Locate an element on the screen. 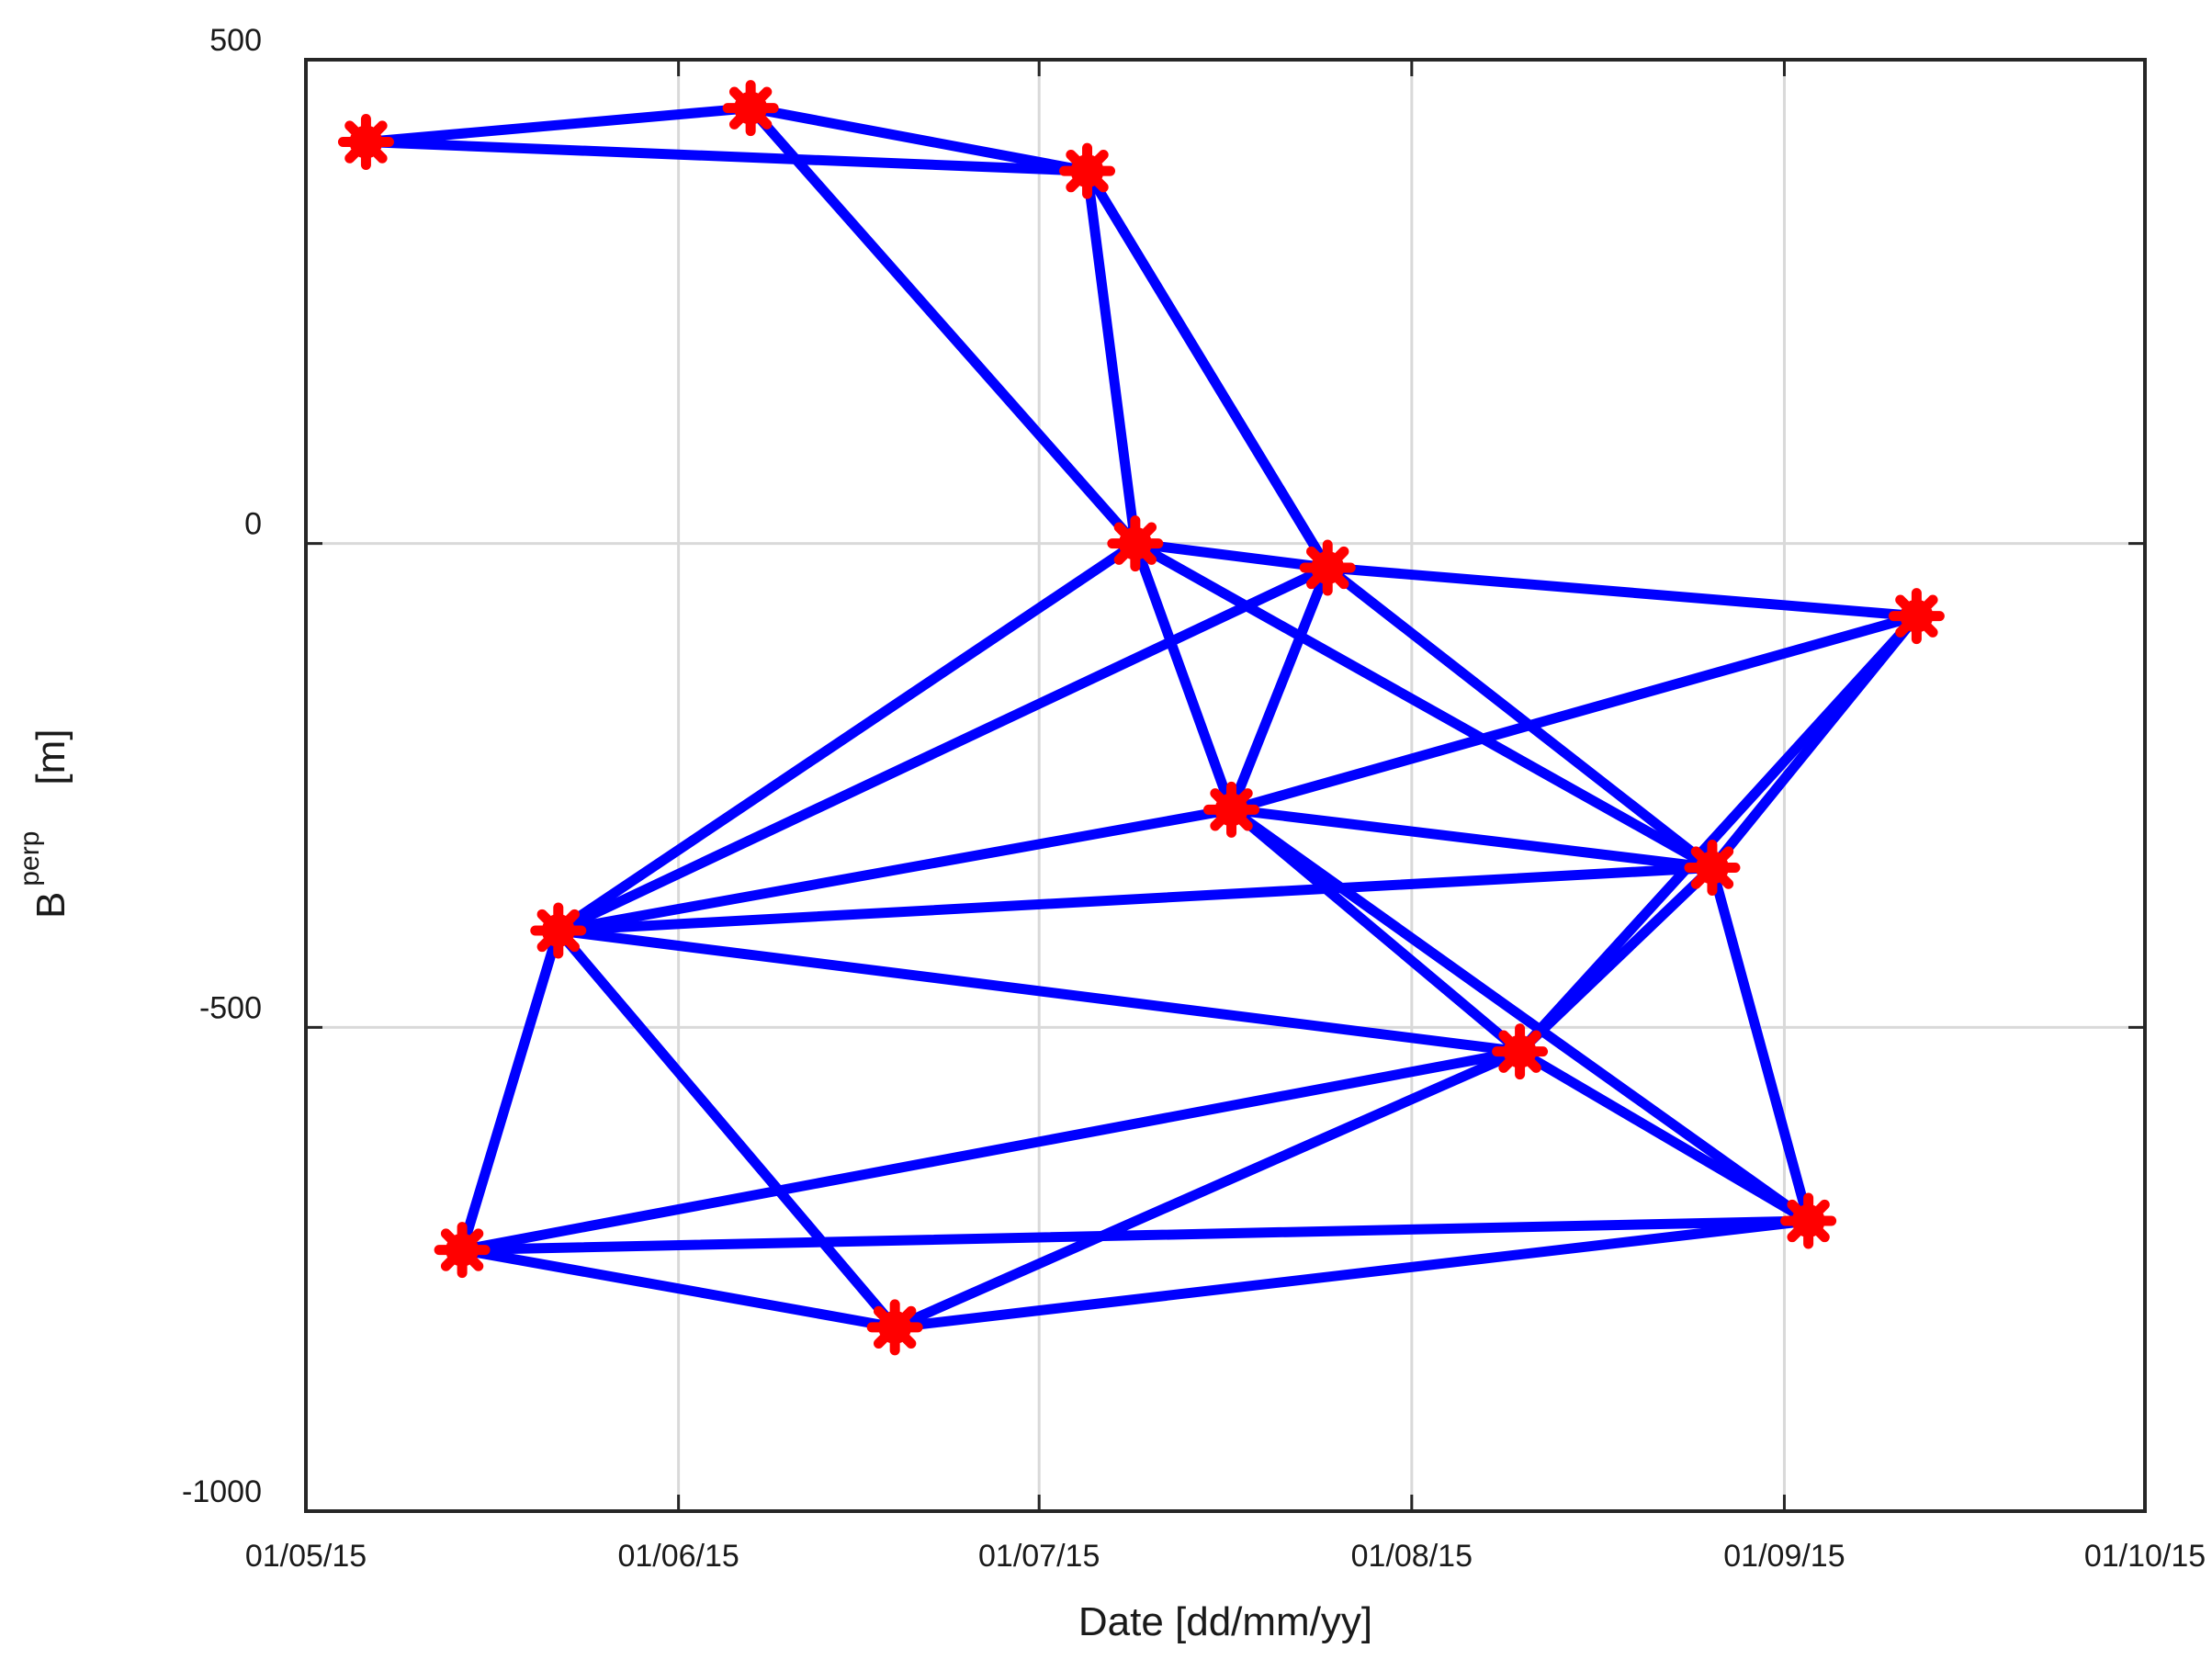 Image resolution: width=2212 pixels, height=1671 pixels. y-tick-label: 500 is located at coordinates (235, 40).